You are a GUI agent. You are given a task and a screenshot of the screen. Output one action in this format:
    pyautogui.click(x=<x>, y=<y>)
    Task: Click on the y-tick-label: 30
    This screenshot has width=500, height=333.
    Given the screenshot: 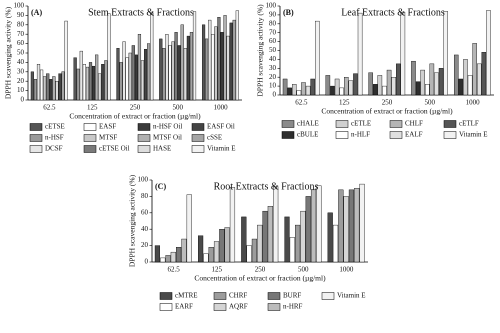 What is the action you would take?
    pyautogui.click(x=21, y=71)
    